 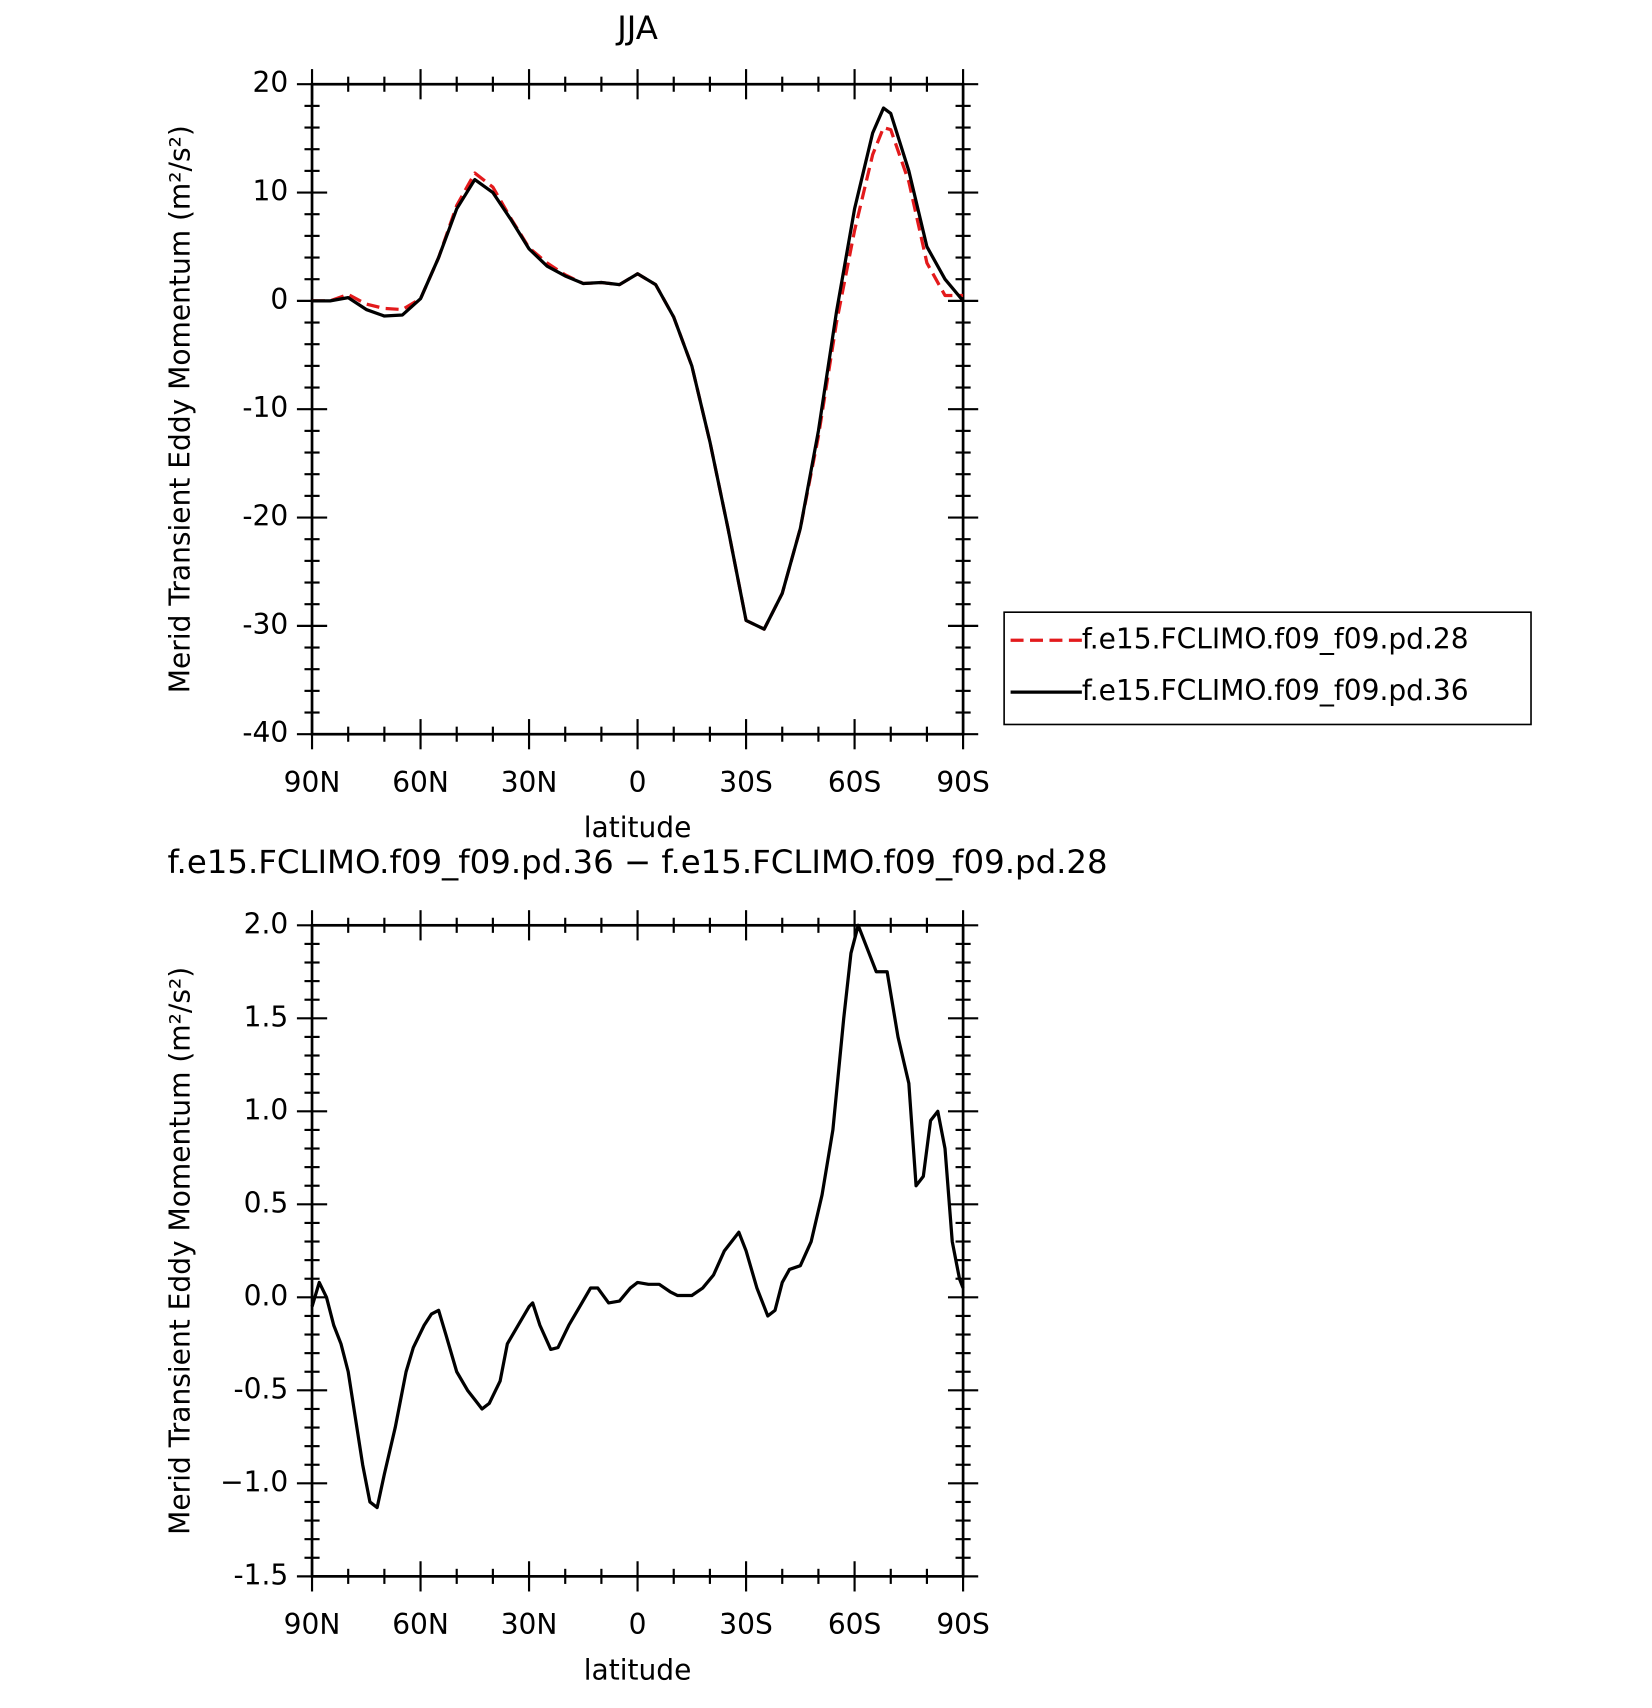 What do you see at coordinates (254, 1481) in the screenshot?
I see `y-tick-label: −1.0` at bounding box center [254, 1481].